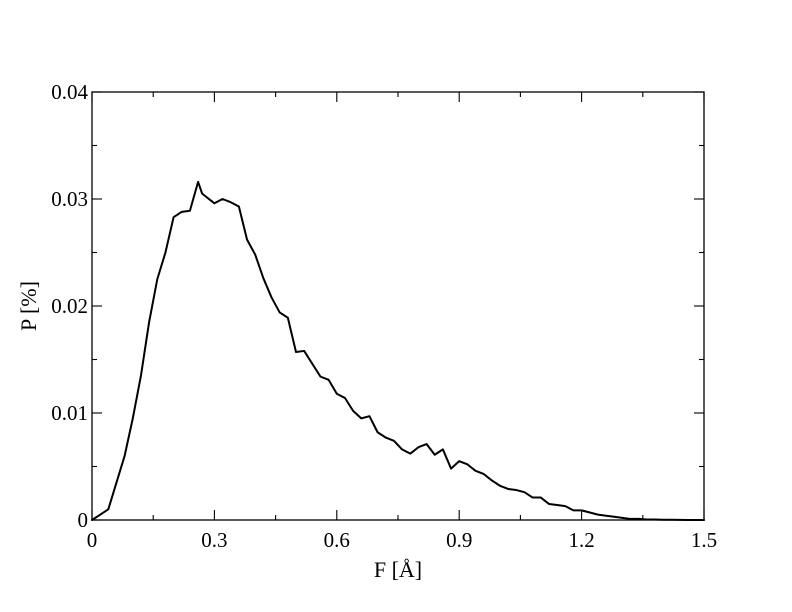 The image size is (792, 612). I want to click on y-tick-label: 0, so click(83, 520).